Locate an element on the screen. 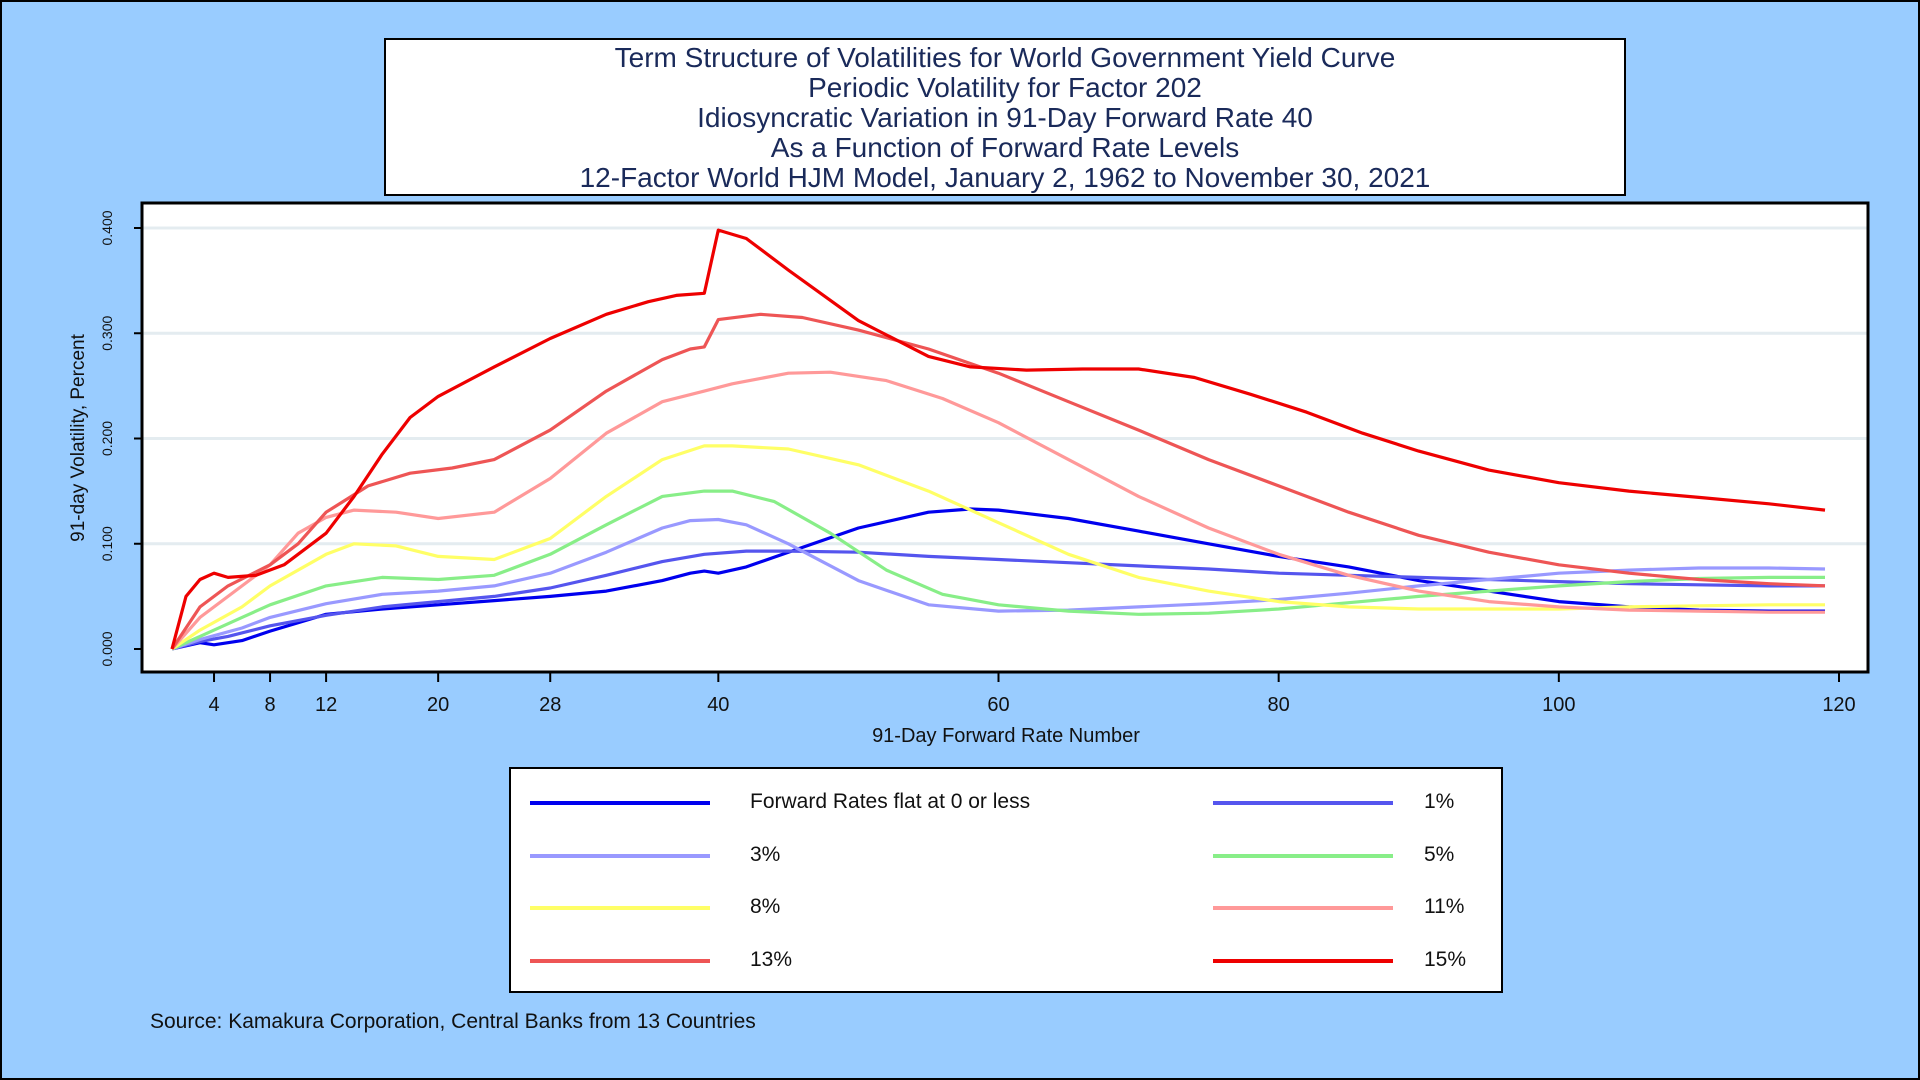 The width and height of the screenshot is (1920, 1080). x-tick-label: 28 is located at coordinates (550, 705).